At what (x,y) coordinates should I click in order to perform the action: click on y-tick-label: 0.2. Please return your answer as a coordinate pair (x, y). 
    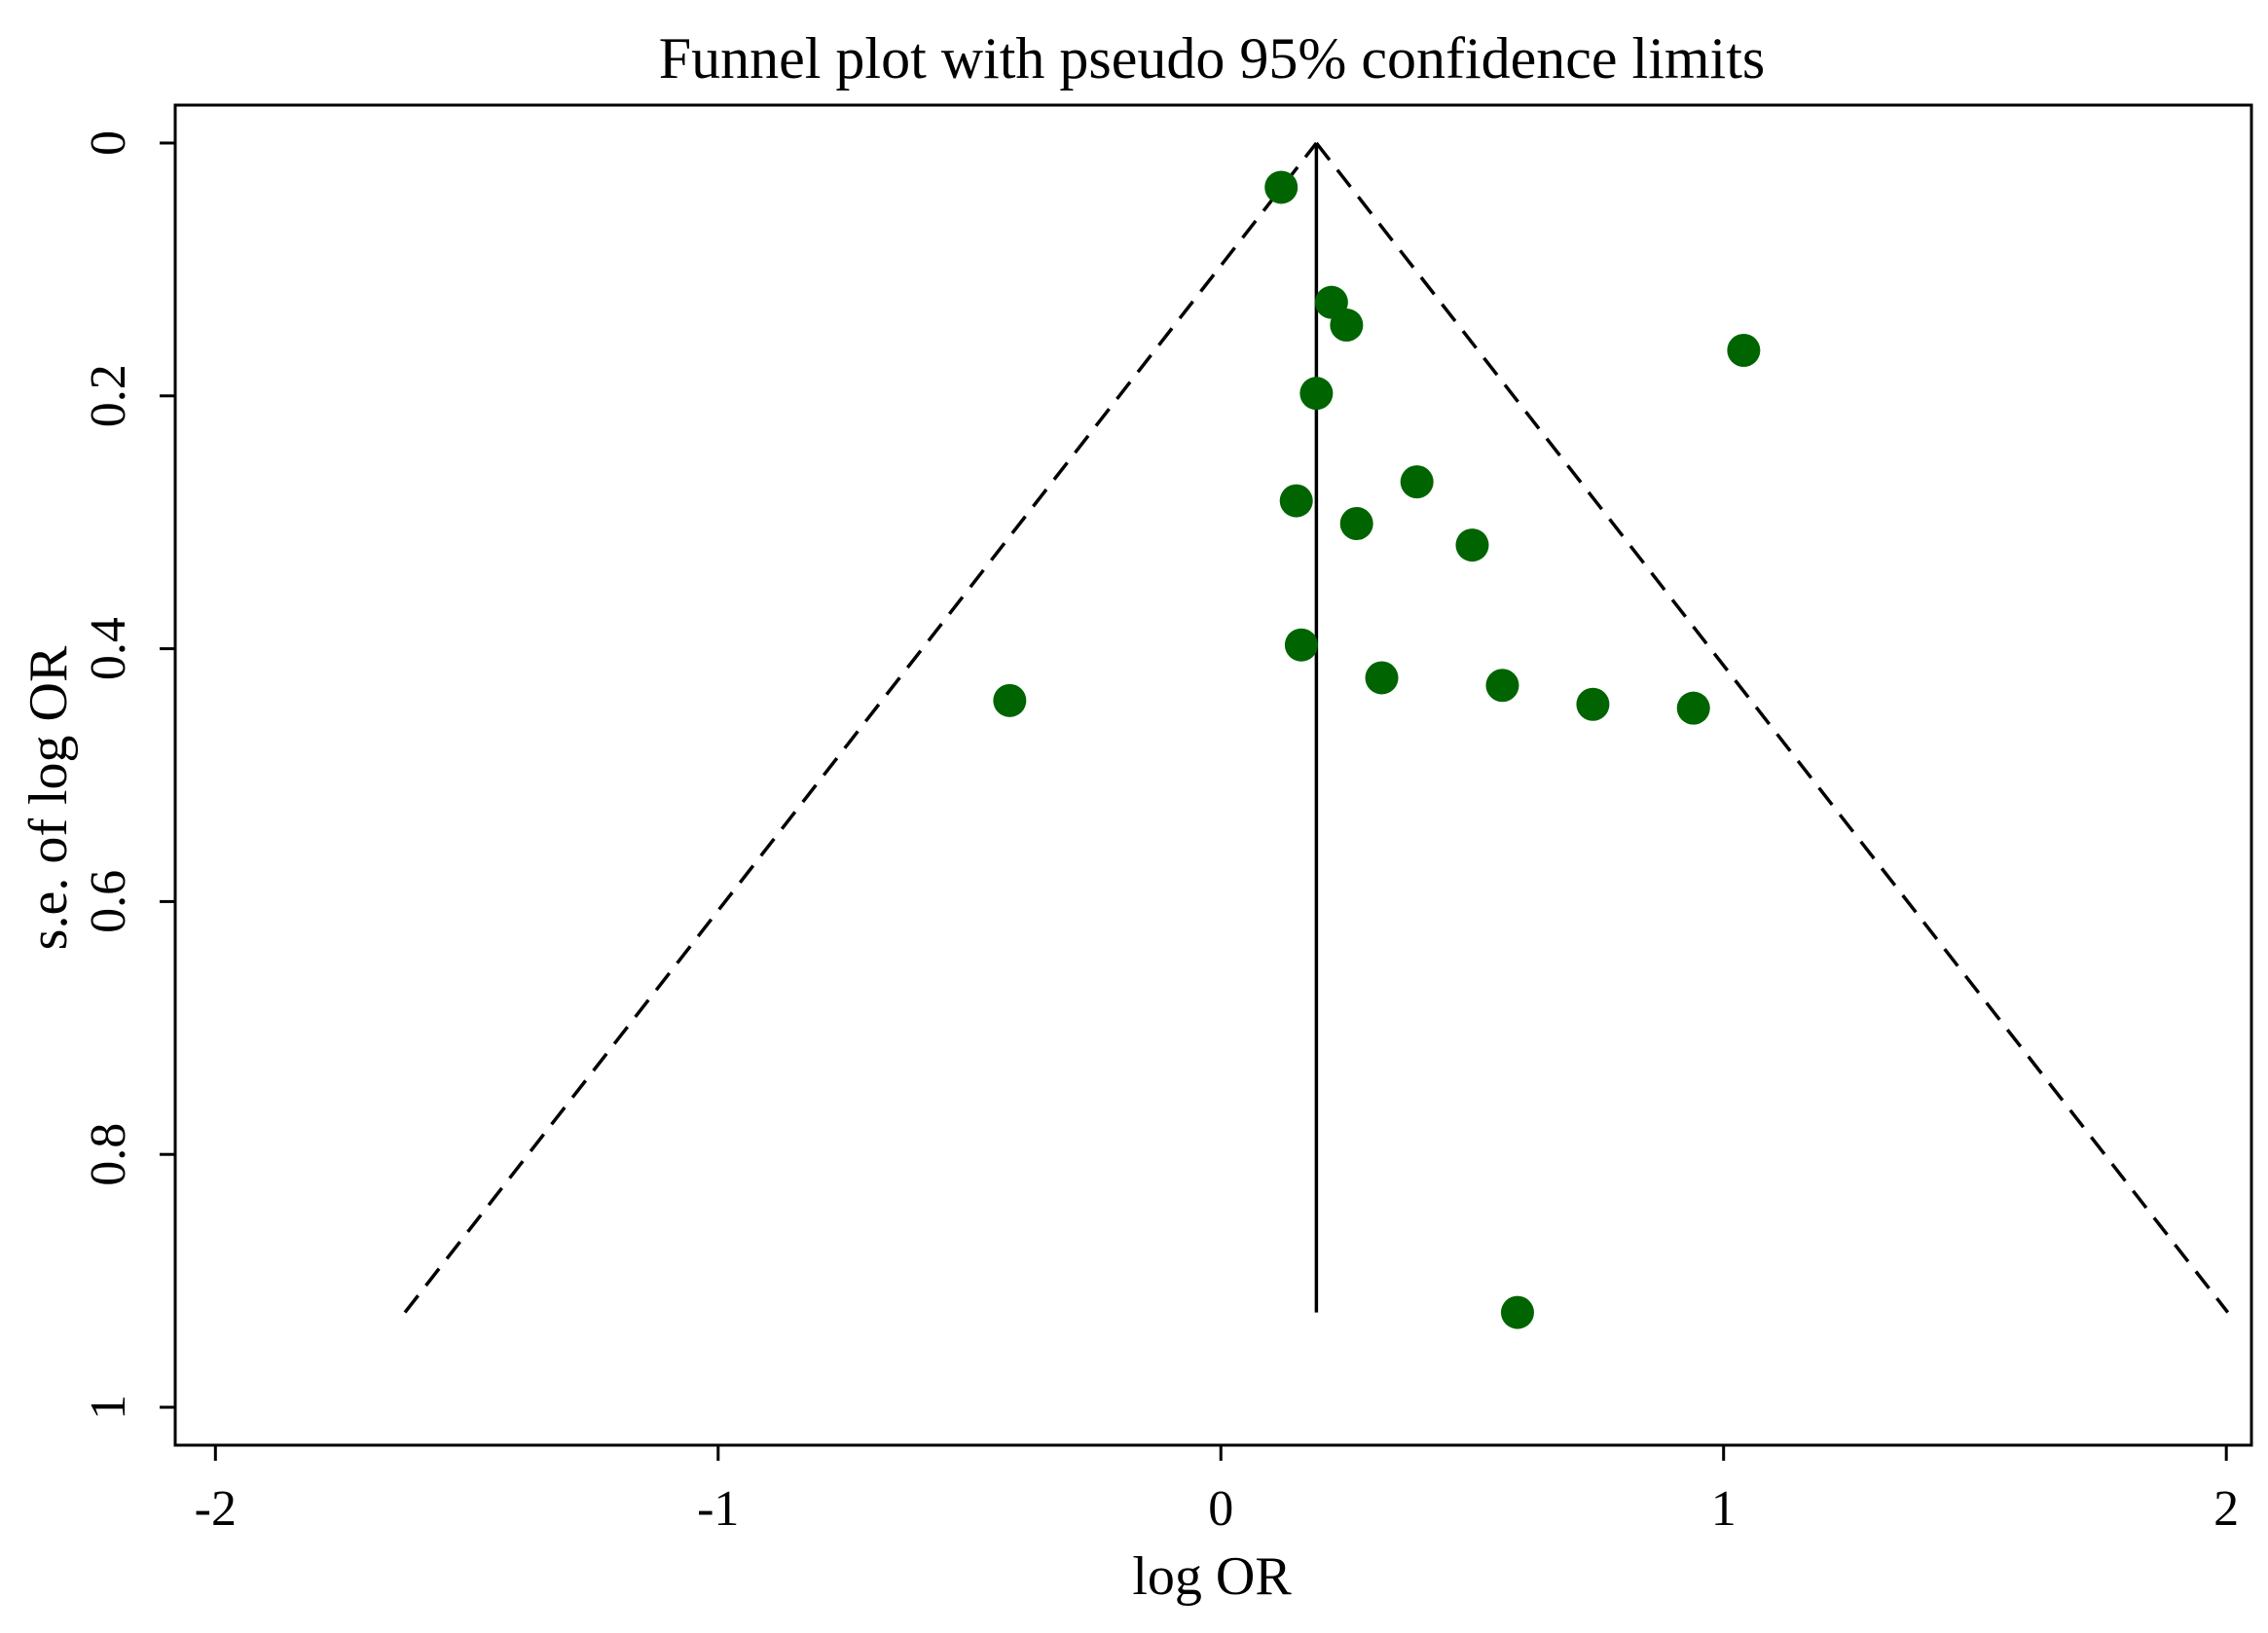
    Looking at the image, I should click on (108, 395).